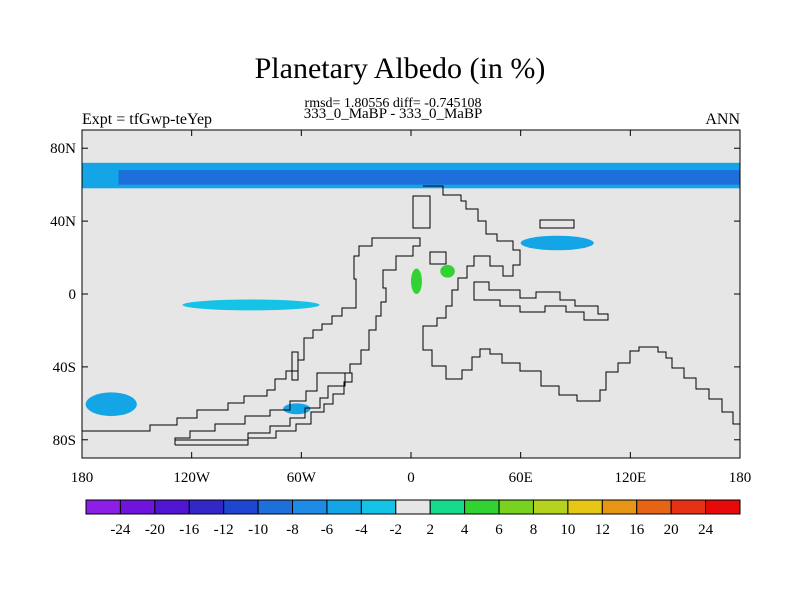 The width and height of the screenshot is (800, 600). I want to click on siberia-outline, so click(557, 224).